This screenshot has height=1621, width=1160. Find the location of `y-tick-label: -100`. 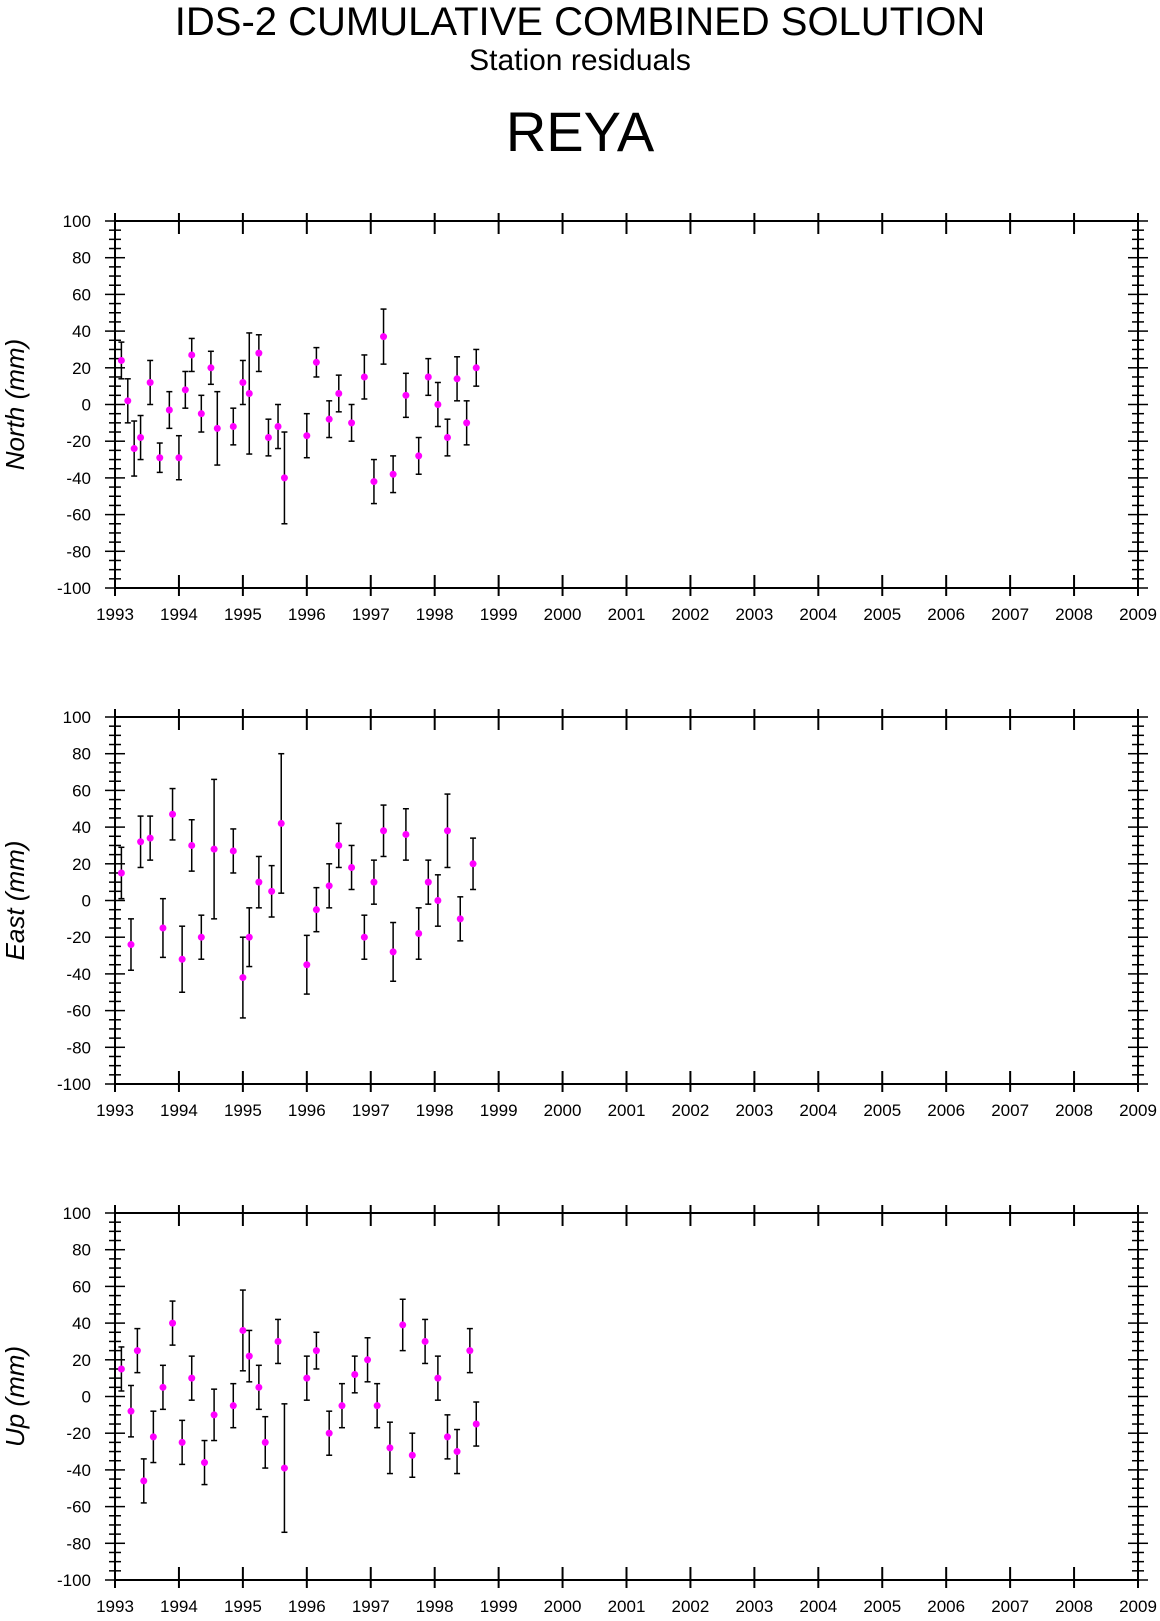

y-tick-label: -100 is located at coordinates (74, 1084).